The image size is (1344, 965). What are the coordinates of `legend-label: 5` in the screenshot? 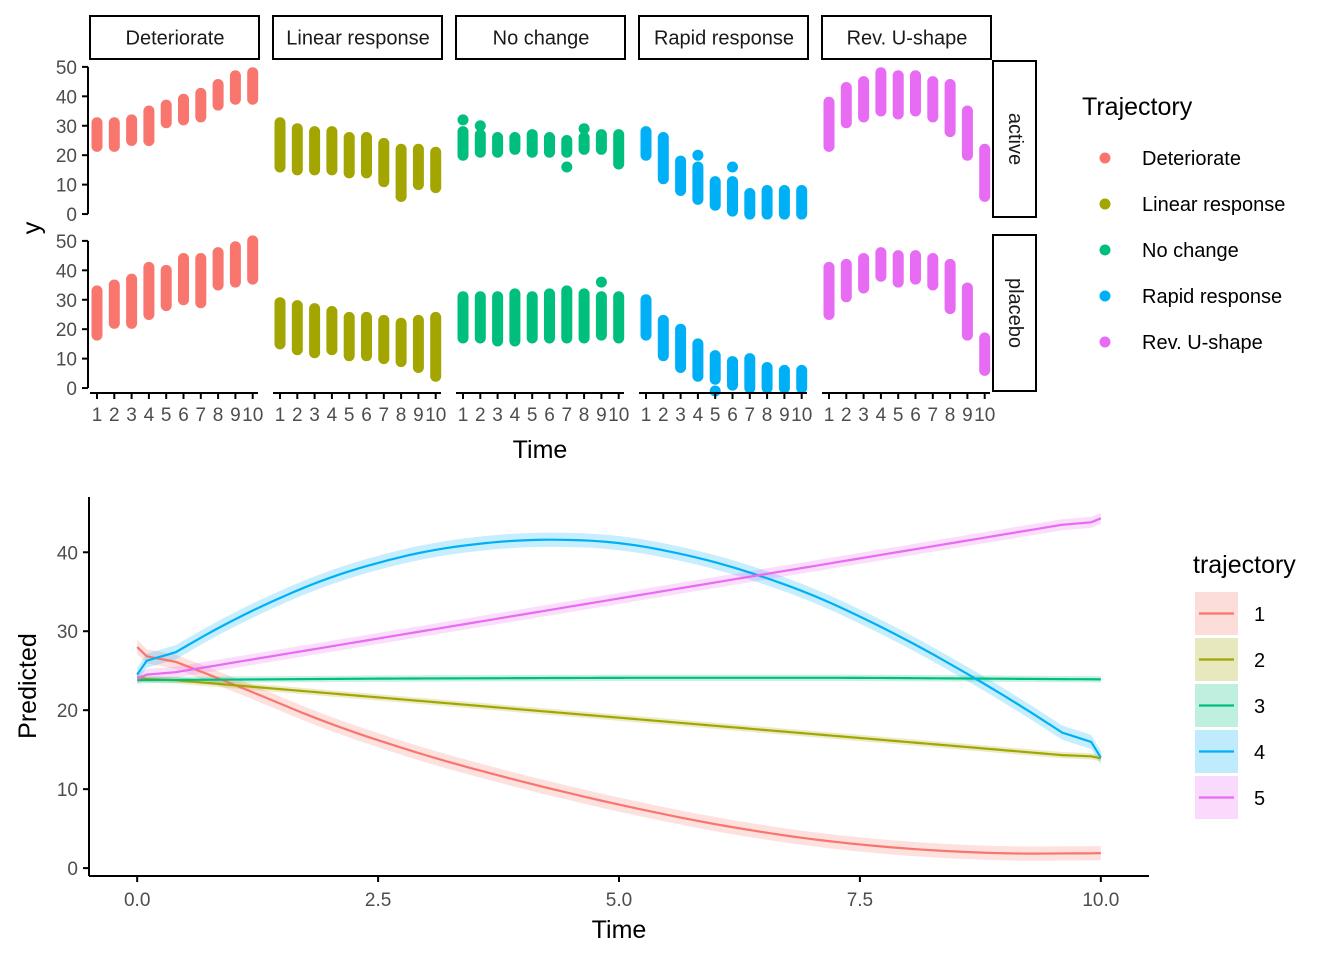 It's located at (1259, 799).